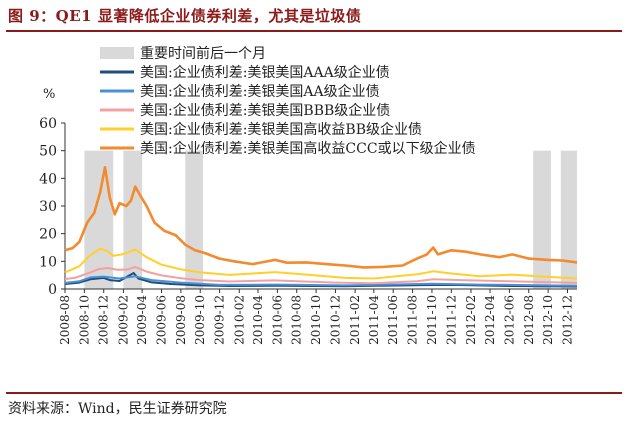 The width and height of the screenshot is (628, 427). What do you see at coordinates (48, 124) in the screenshot?
I see `y-tick-label: 60` at bounding box center [48, 124].